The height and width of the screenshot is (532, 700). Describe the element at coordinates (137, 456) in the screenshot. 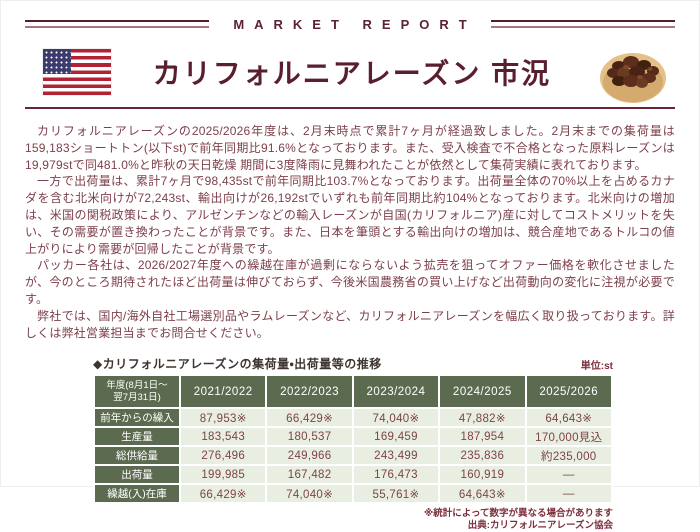

I see `row-label-total-supply: 総供給量` at that location.